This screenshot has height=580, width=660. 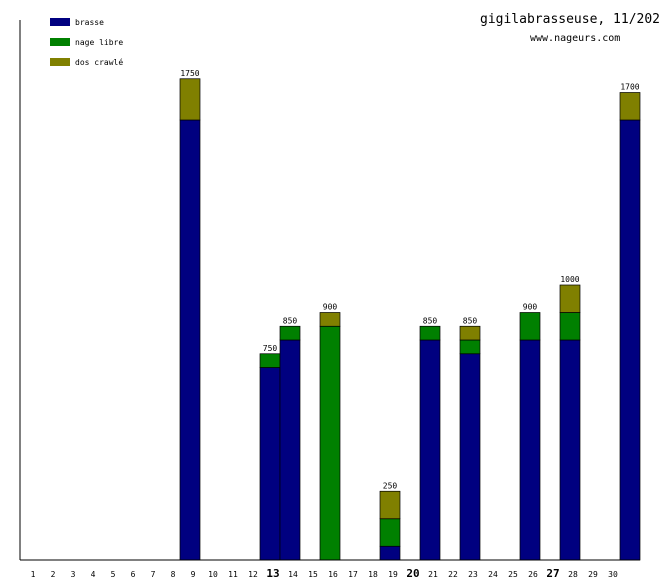 I want to click on legend-label: brasse, so click(x=89, y=22).